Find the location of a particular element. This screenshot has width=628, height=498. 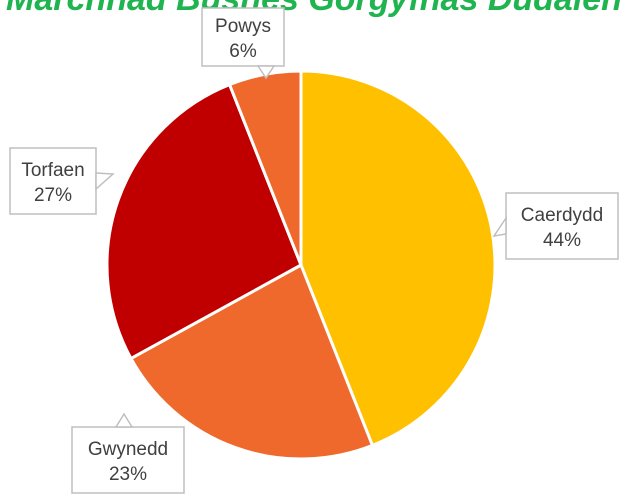

slice-label: Powys is located at coordinates (243, 26).